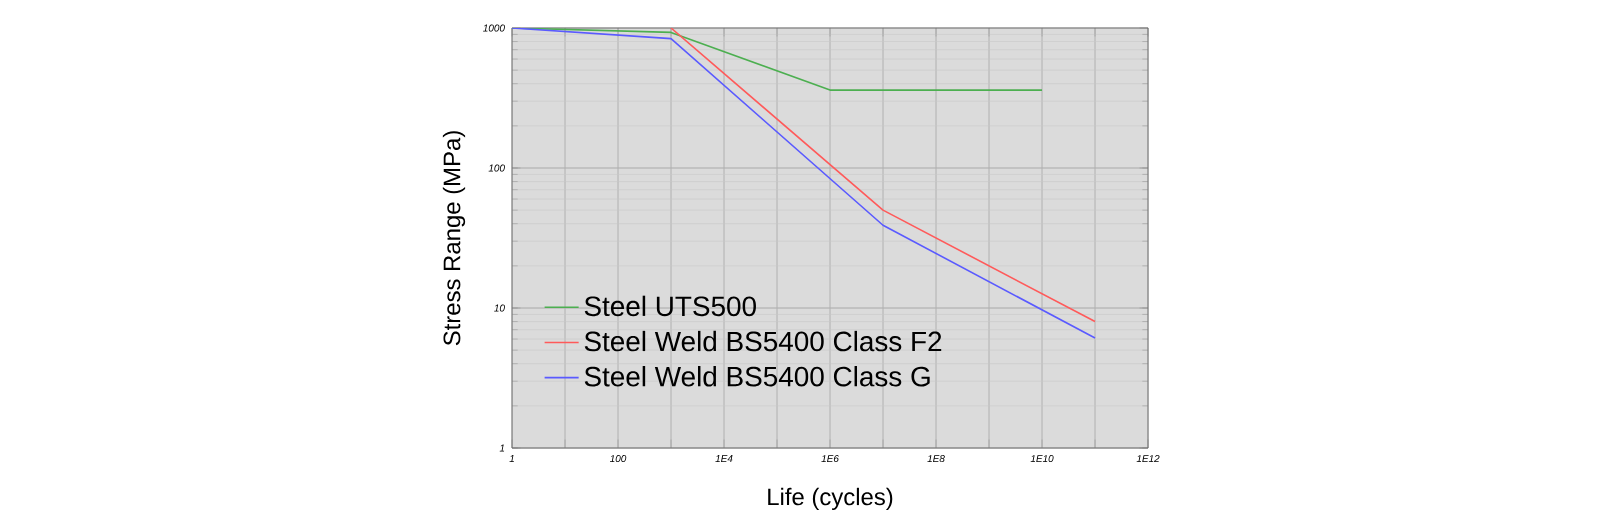  Describe the element at coordinates (830, 499) in the screenshot. I see `x-axis-title: Life (cycles)` at that location.